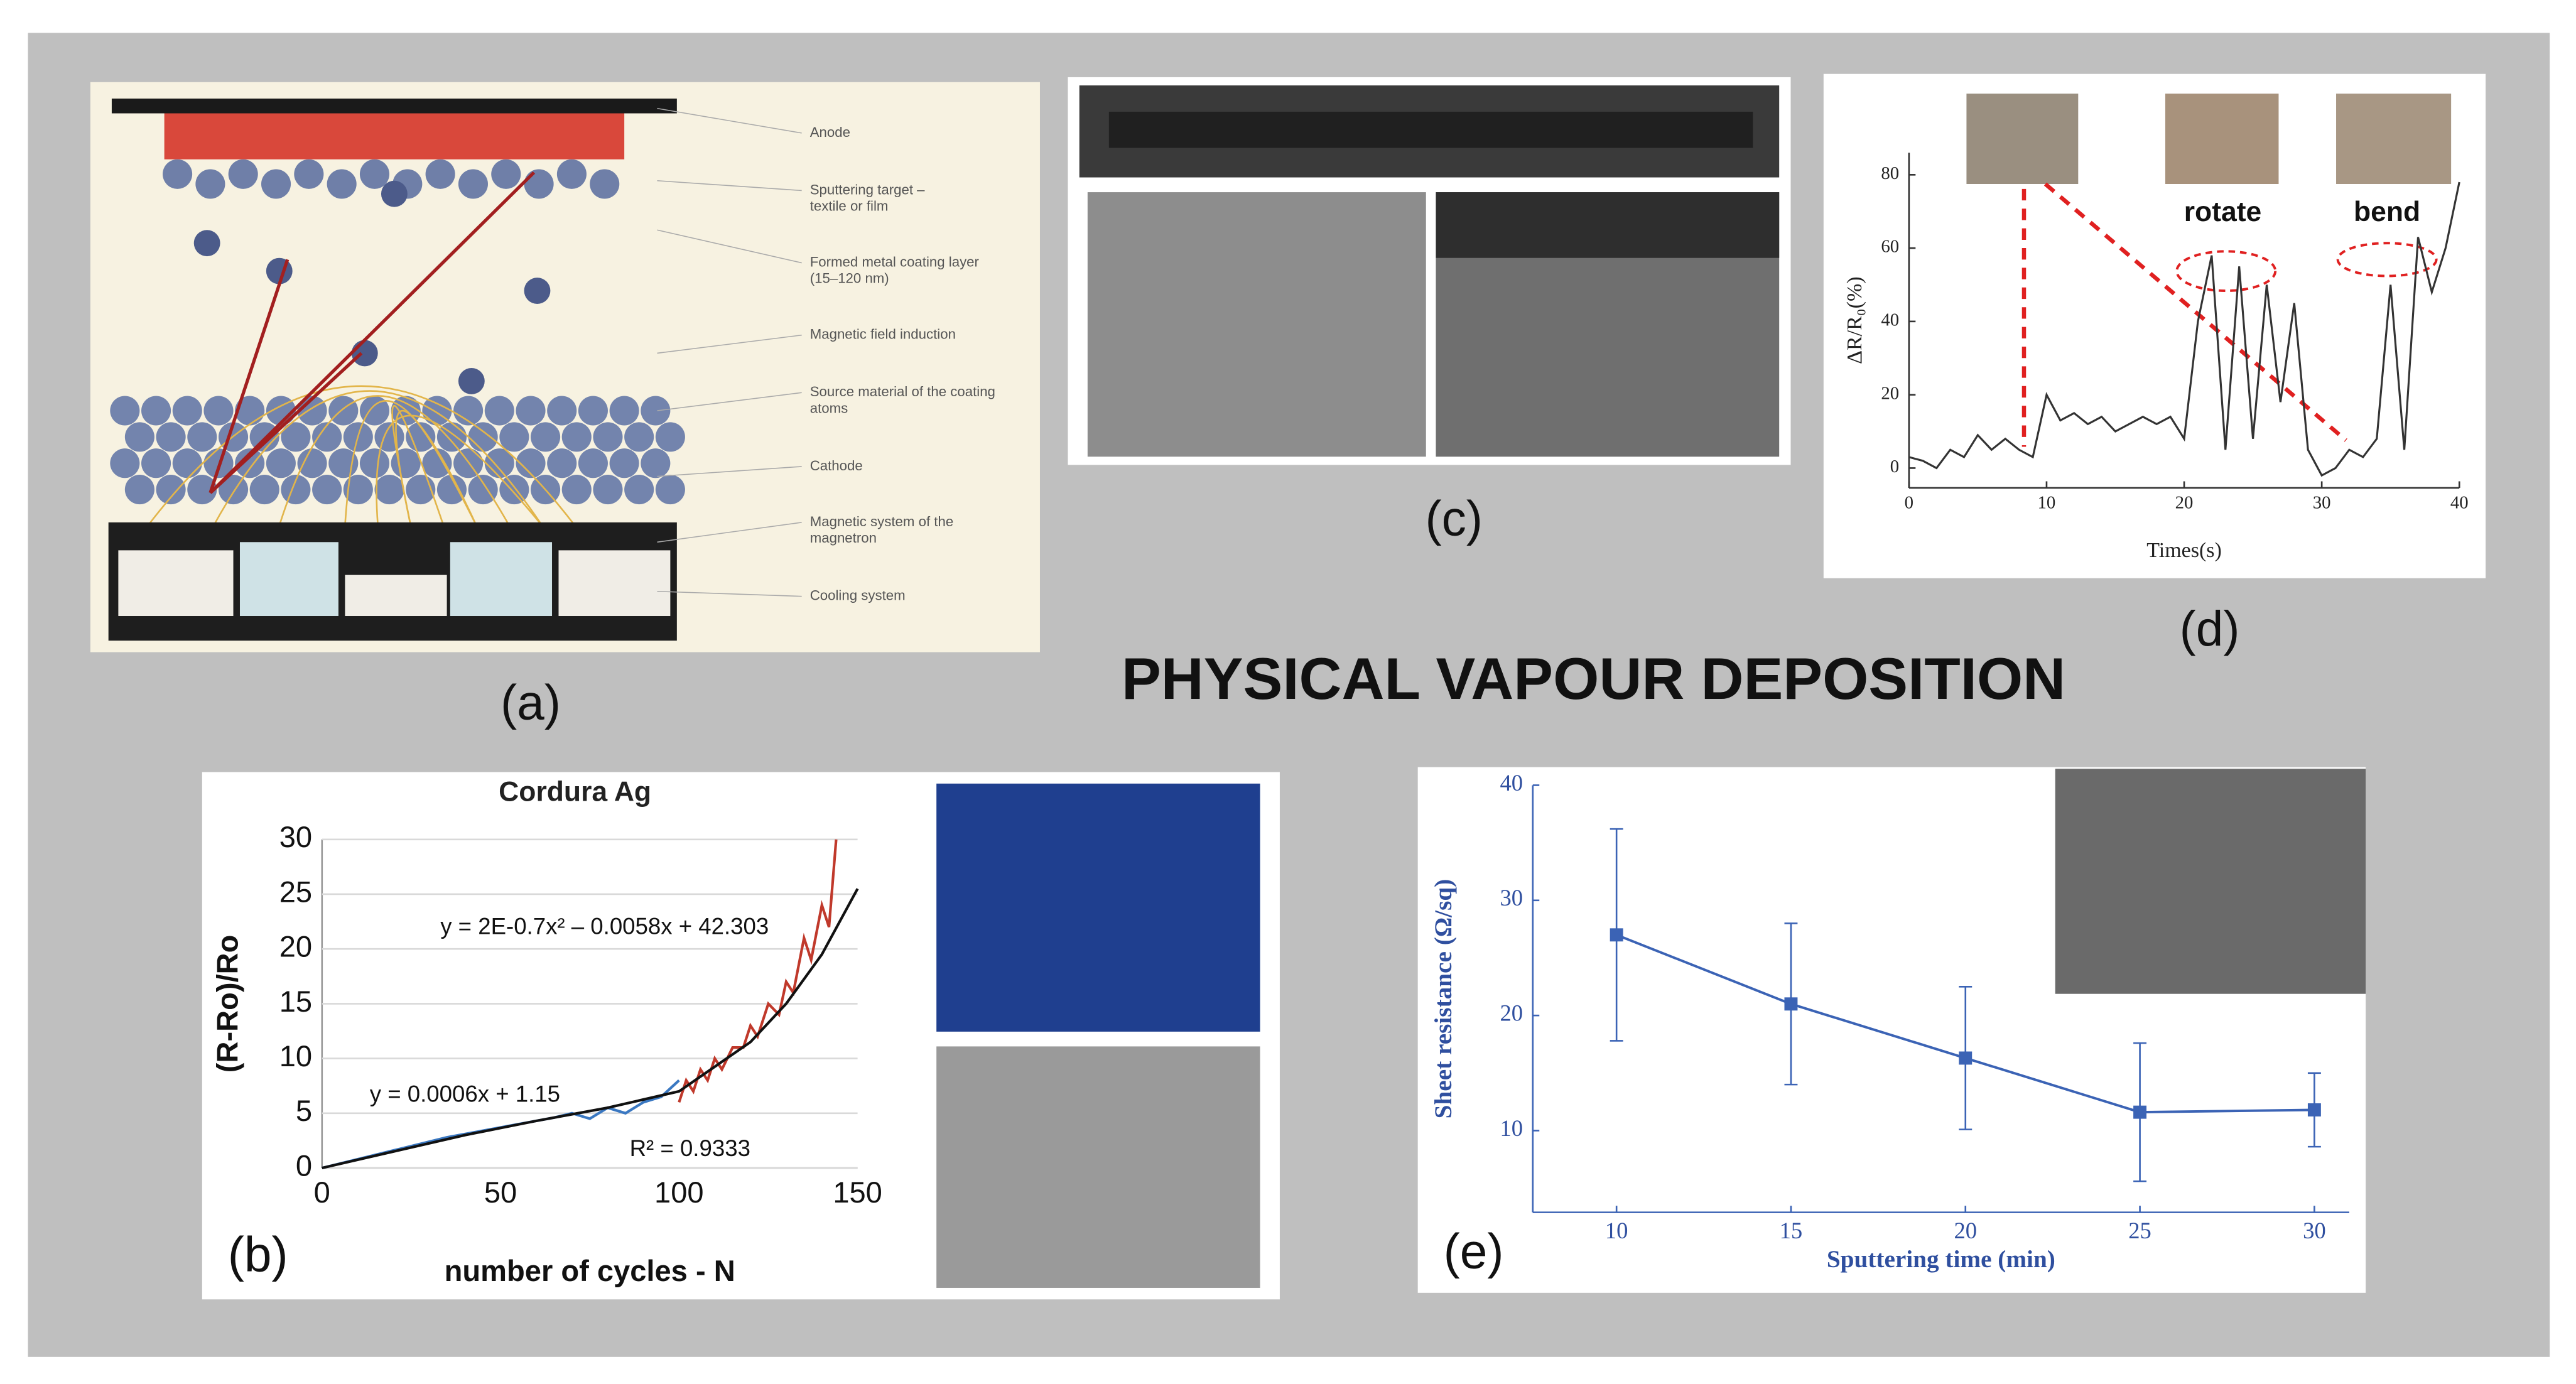  Describe the element at coordinates (902, 391) in the screenshot. I see `callout: Source material of the coating` at that location.